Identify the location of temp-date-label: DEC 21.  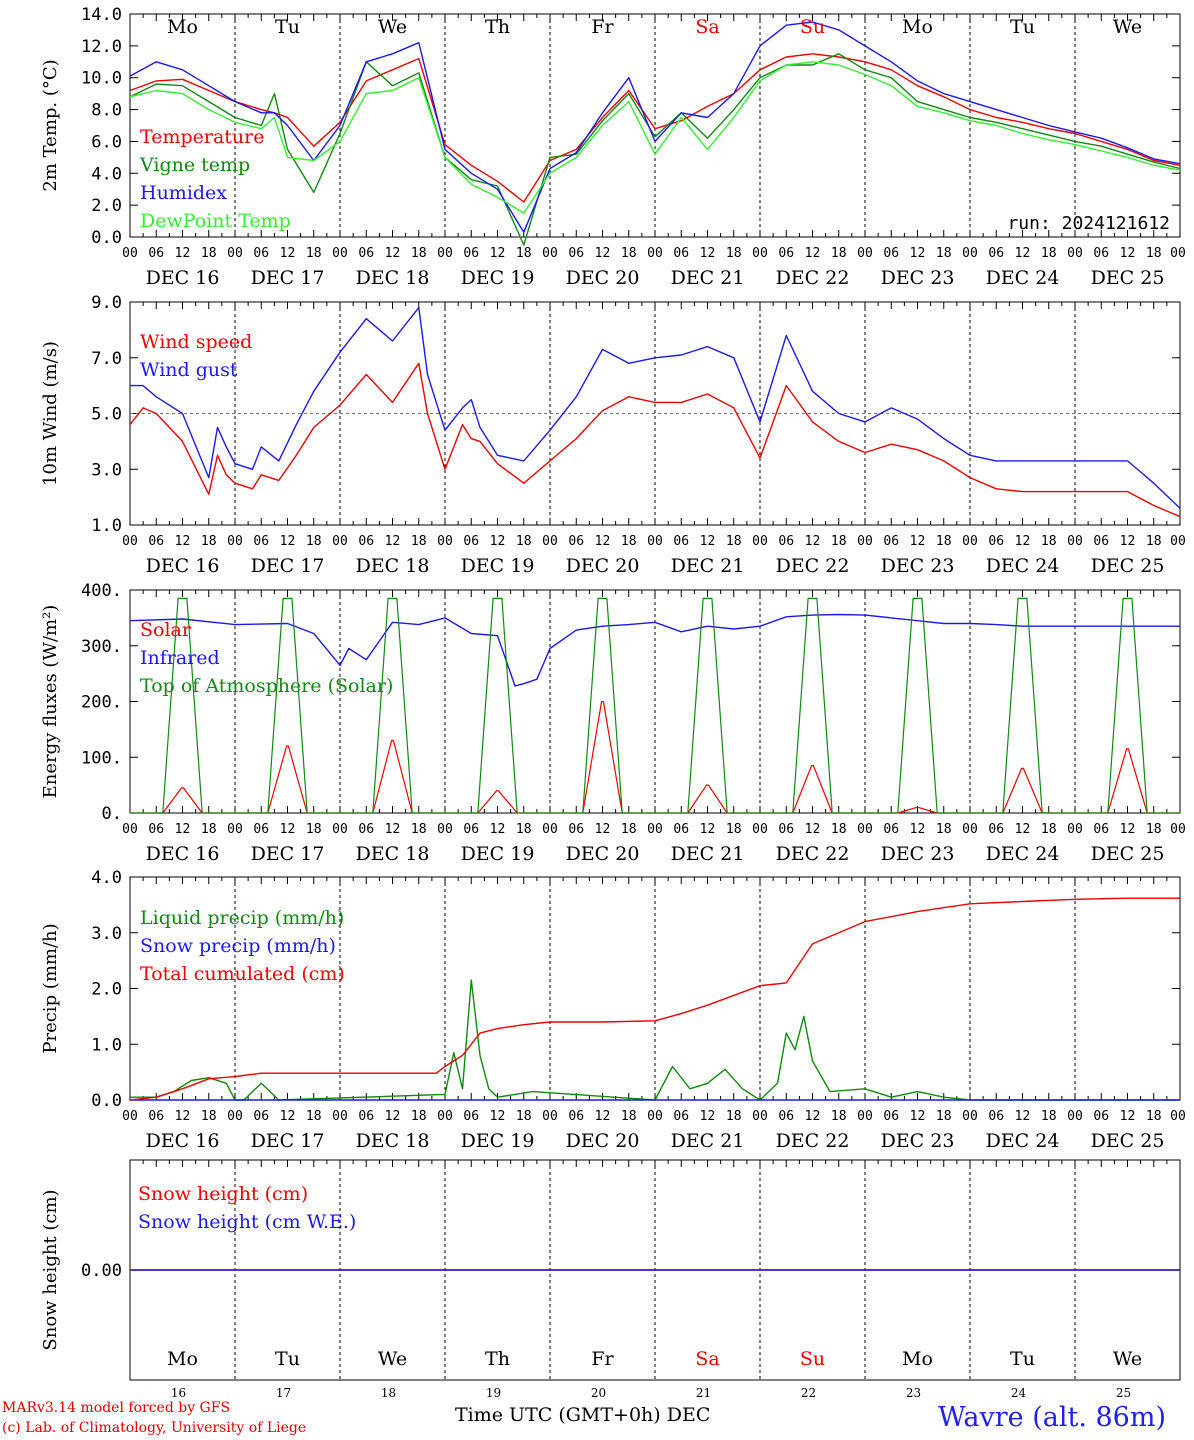
(708, 278).